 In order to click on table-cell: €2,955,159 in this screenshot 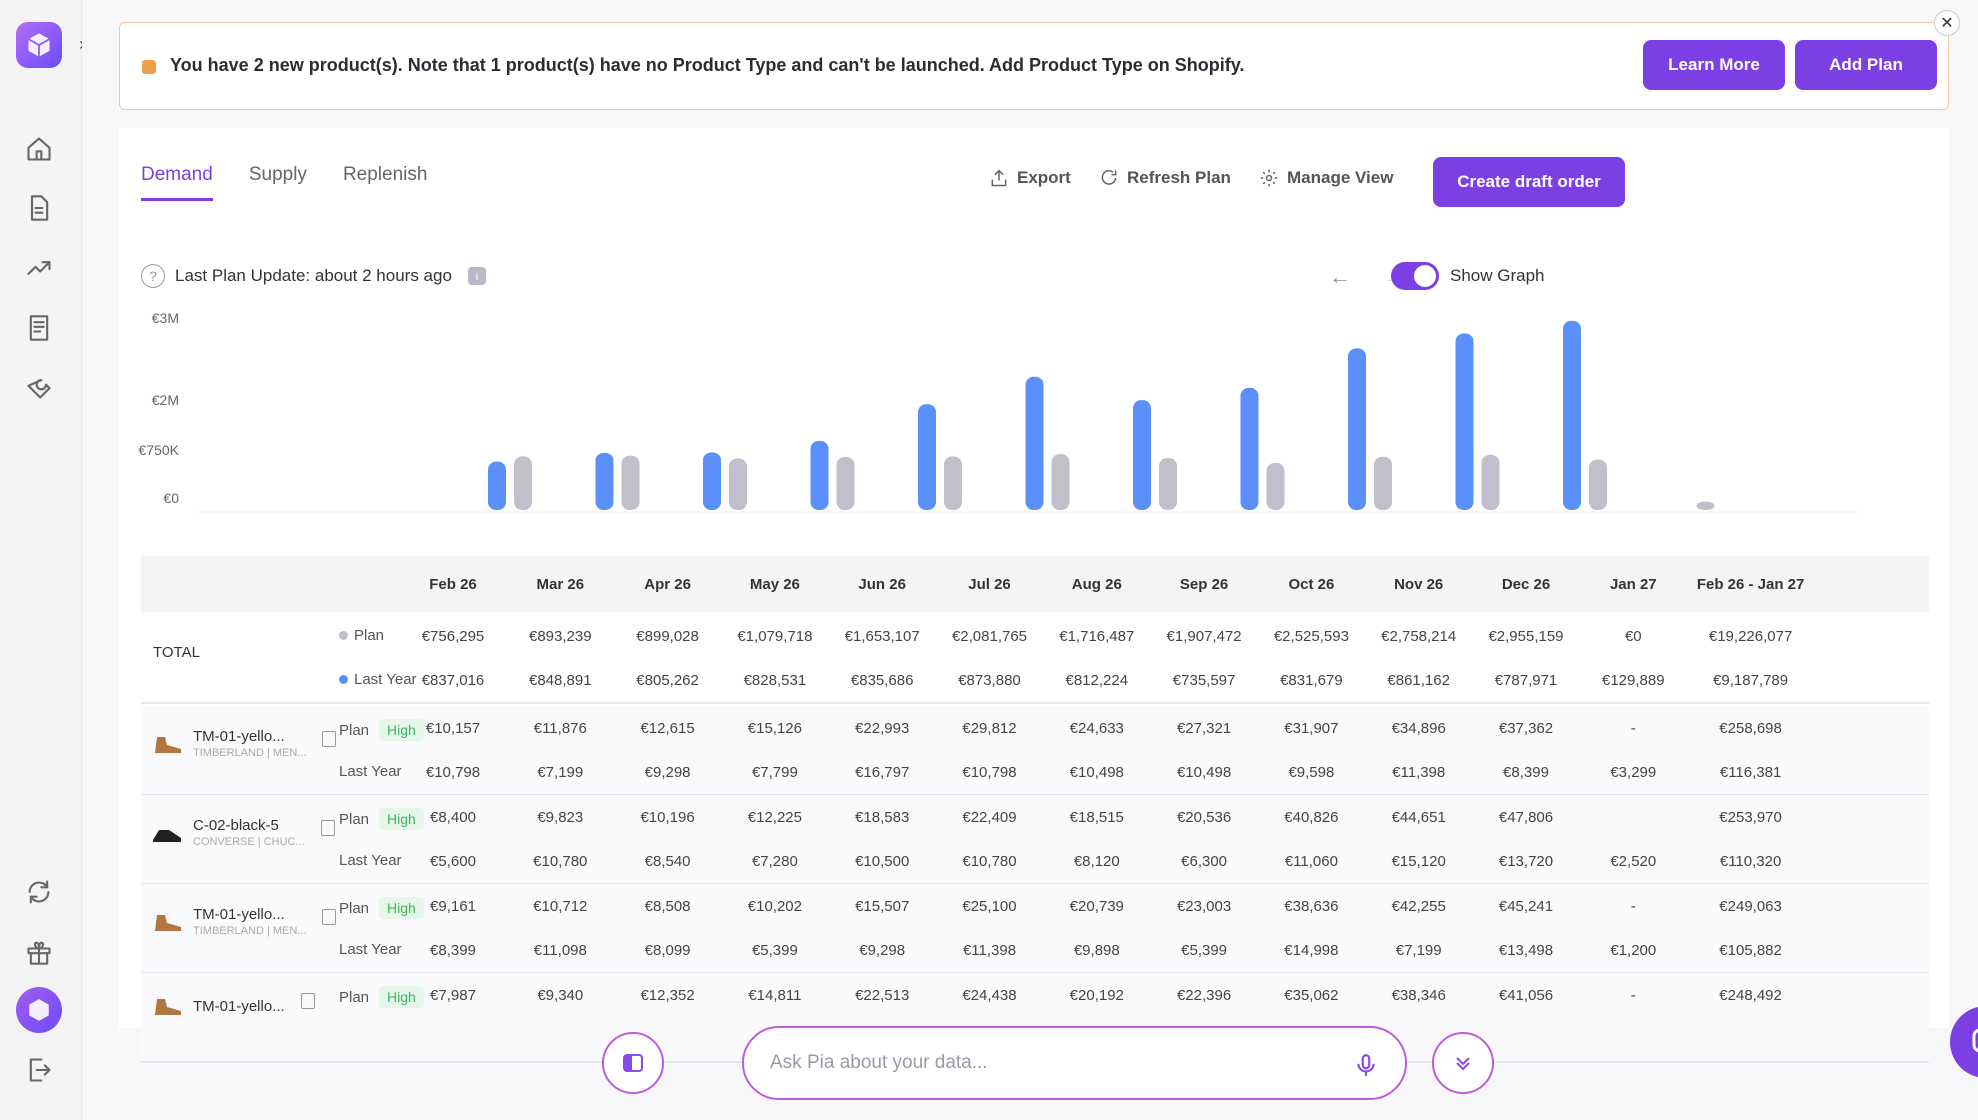, I will do `click(1526, 636)`.